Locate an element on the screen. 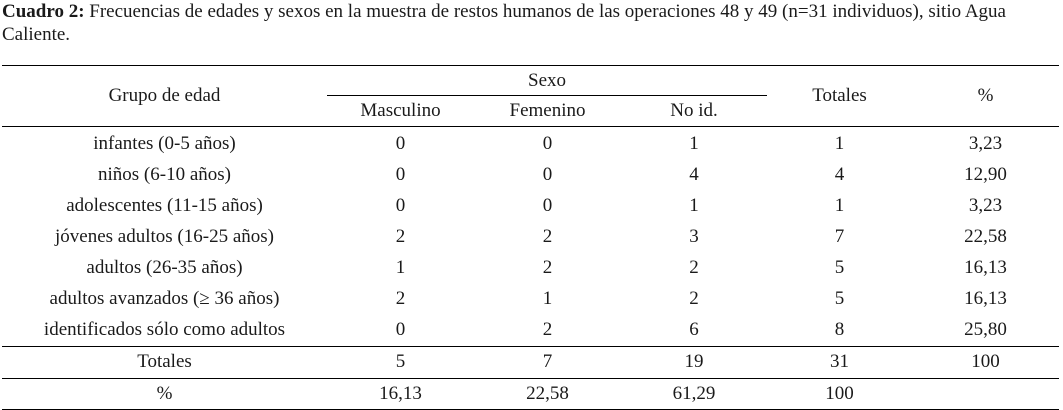  table-row: niños (6-10 años) 0 0 4 4 12,90 is located at coordinates (530, 175).